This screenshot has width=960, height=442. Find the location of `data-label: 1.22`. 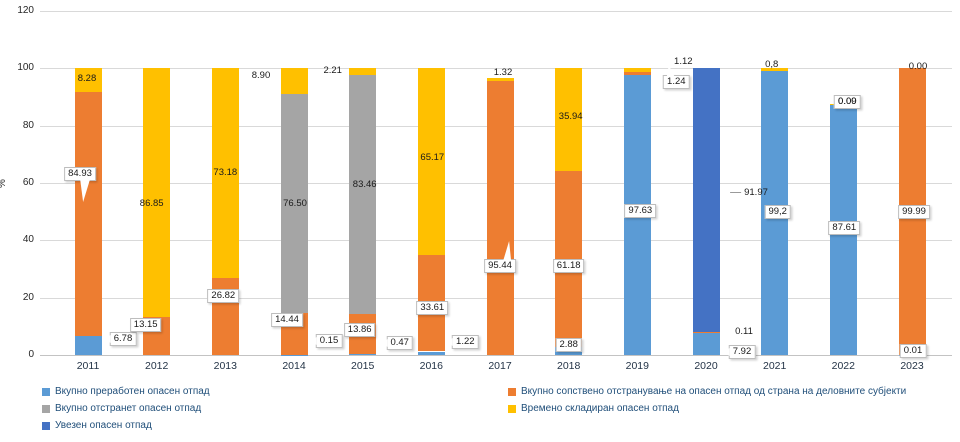

data-label: 1.22 is located at coordinates (462, 342).